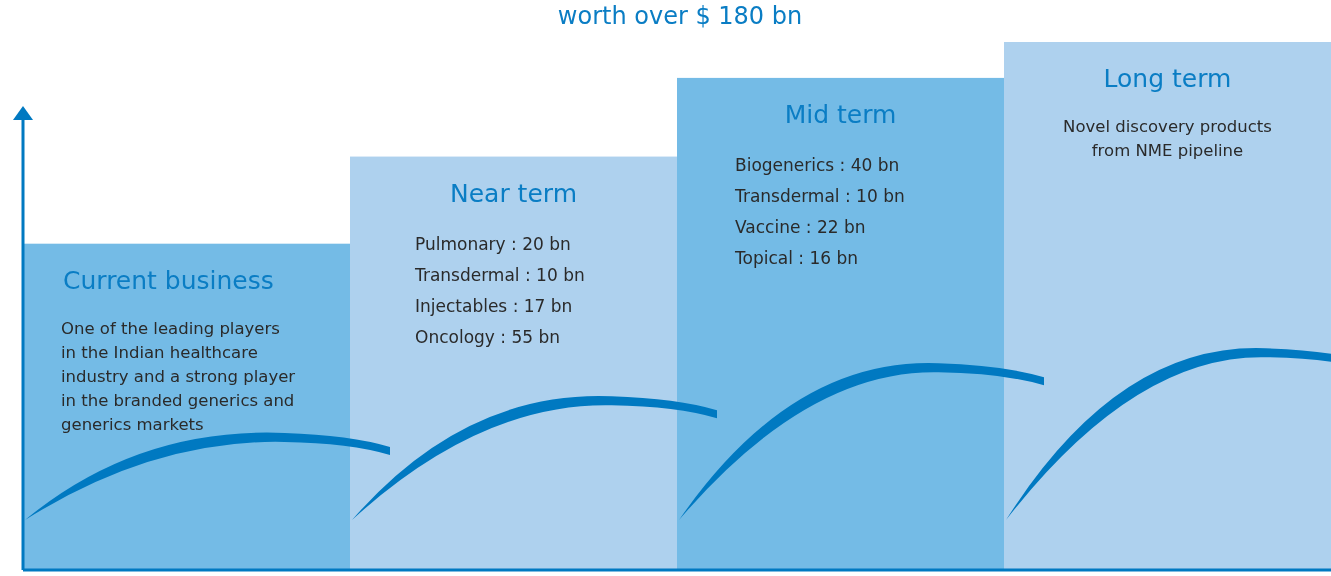 The height and width of the screenshot is (576, 1331). What do you see at coordinates (499, 290) in the screenshot?
I see `annotation: Pulmonary : 20 bn Transdermal : 10 bn Injectables : 17 bn Oncology : 55 bn` at bounding box center [499, 290].